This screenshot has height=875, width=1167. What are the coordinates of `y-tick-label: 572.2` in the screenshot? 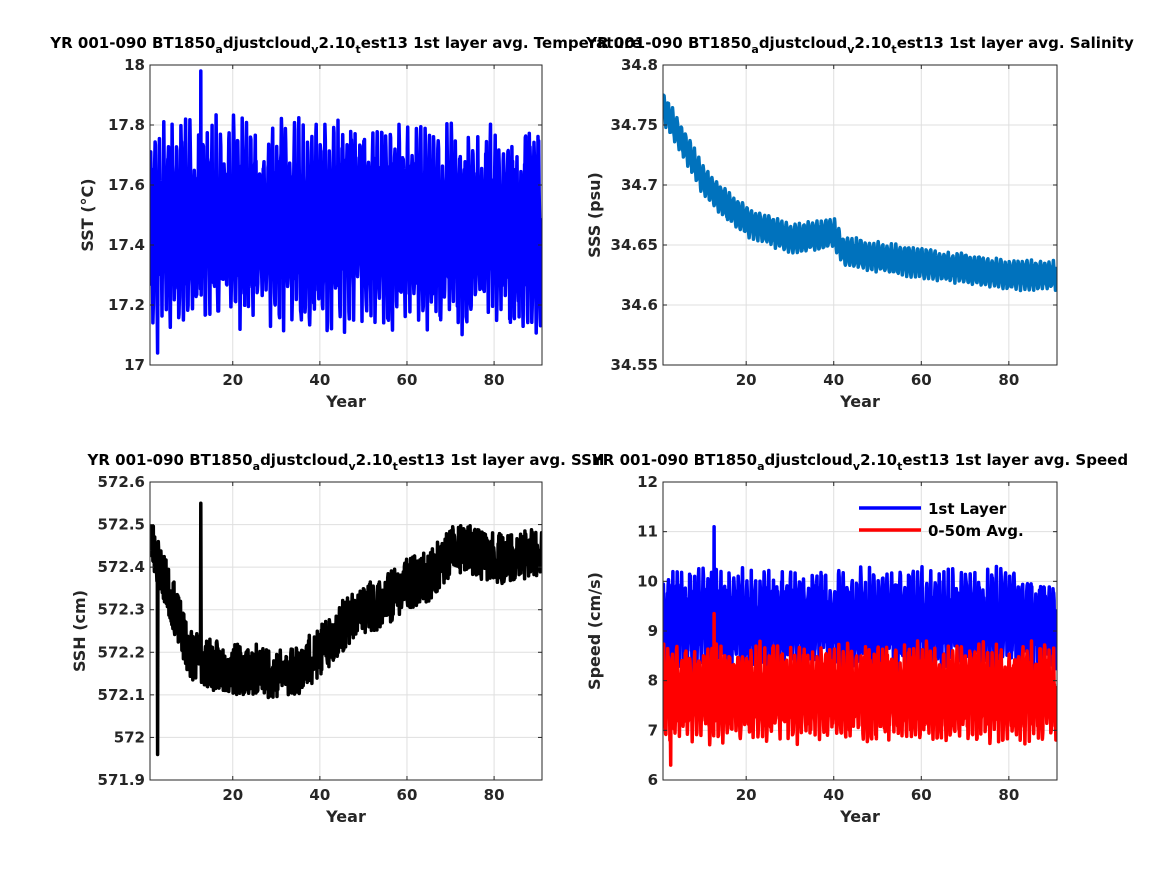 It's located at (121, 652).